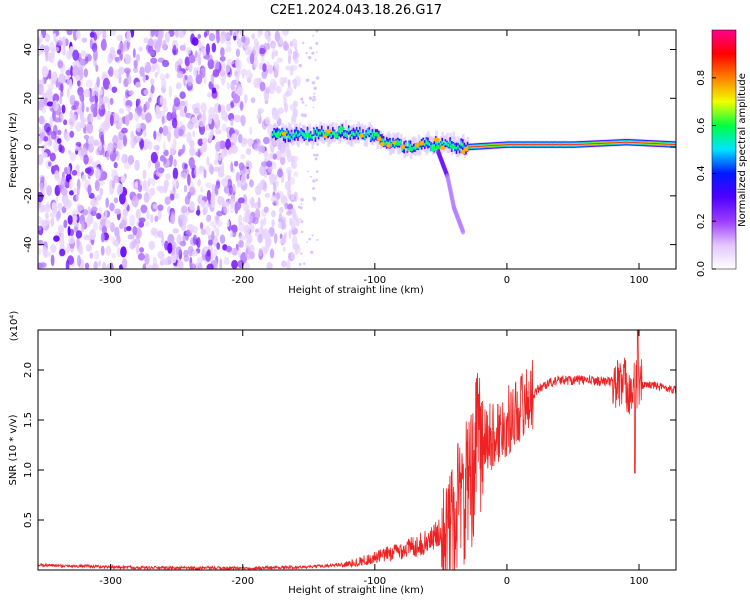 This screenshot has width=750, height=600. Describe the element at coordinates (28, 470) in the screenshot. I see `y-tick-label: 1.0` at that location.